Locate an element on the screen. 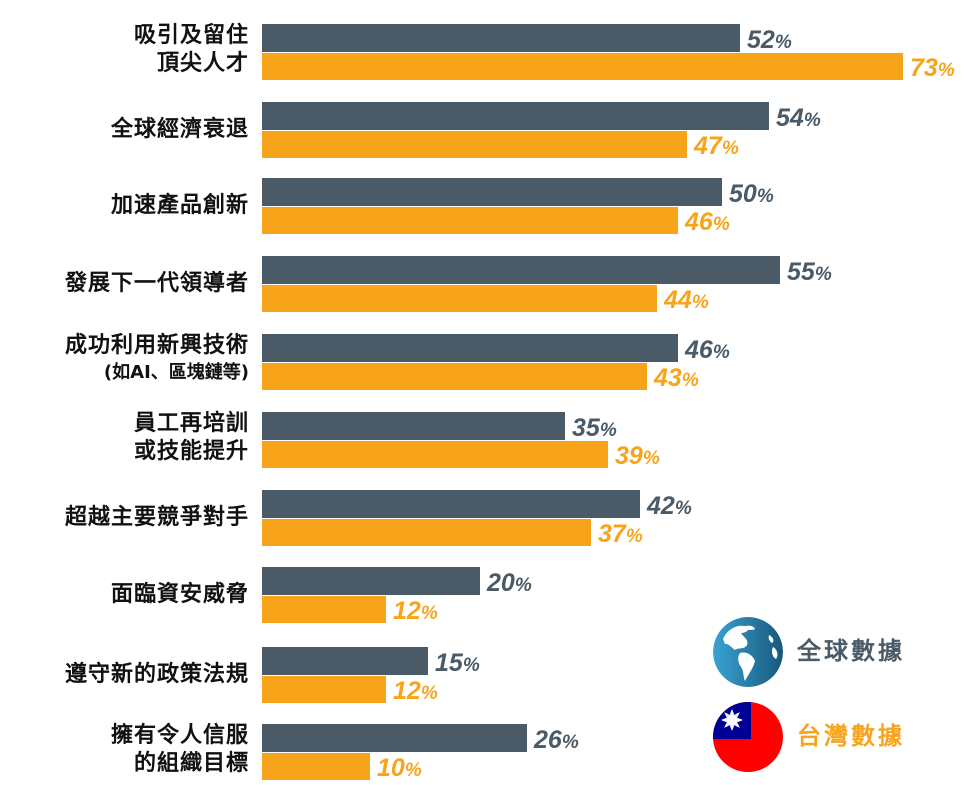 This screenshot has height=785, width=979. global-value-label: 55% is located at coordinates (809, 273).